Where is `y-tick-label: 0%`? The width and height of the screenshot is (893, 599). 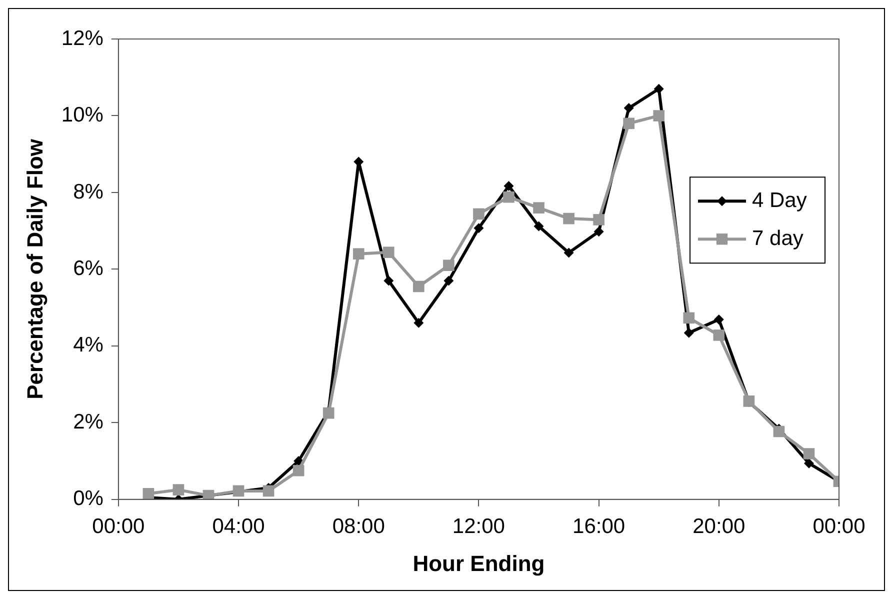
y-tick-label: 0% is located at coordinates (88, 498).